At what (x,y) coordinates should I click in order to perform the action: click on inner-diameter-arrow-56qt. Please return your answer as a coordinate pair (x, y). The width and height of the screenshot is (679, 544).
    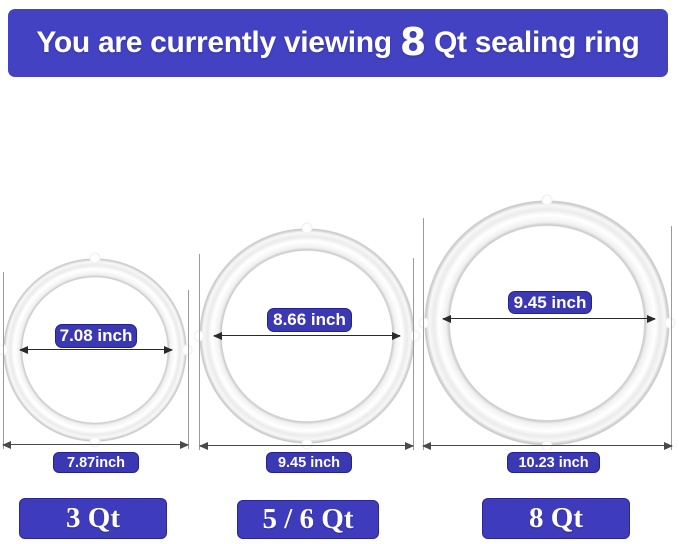
    Looking at the image, I should click on (307, 336).